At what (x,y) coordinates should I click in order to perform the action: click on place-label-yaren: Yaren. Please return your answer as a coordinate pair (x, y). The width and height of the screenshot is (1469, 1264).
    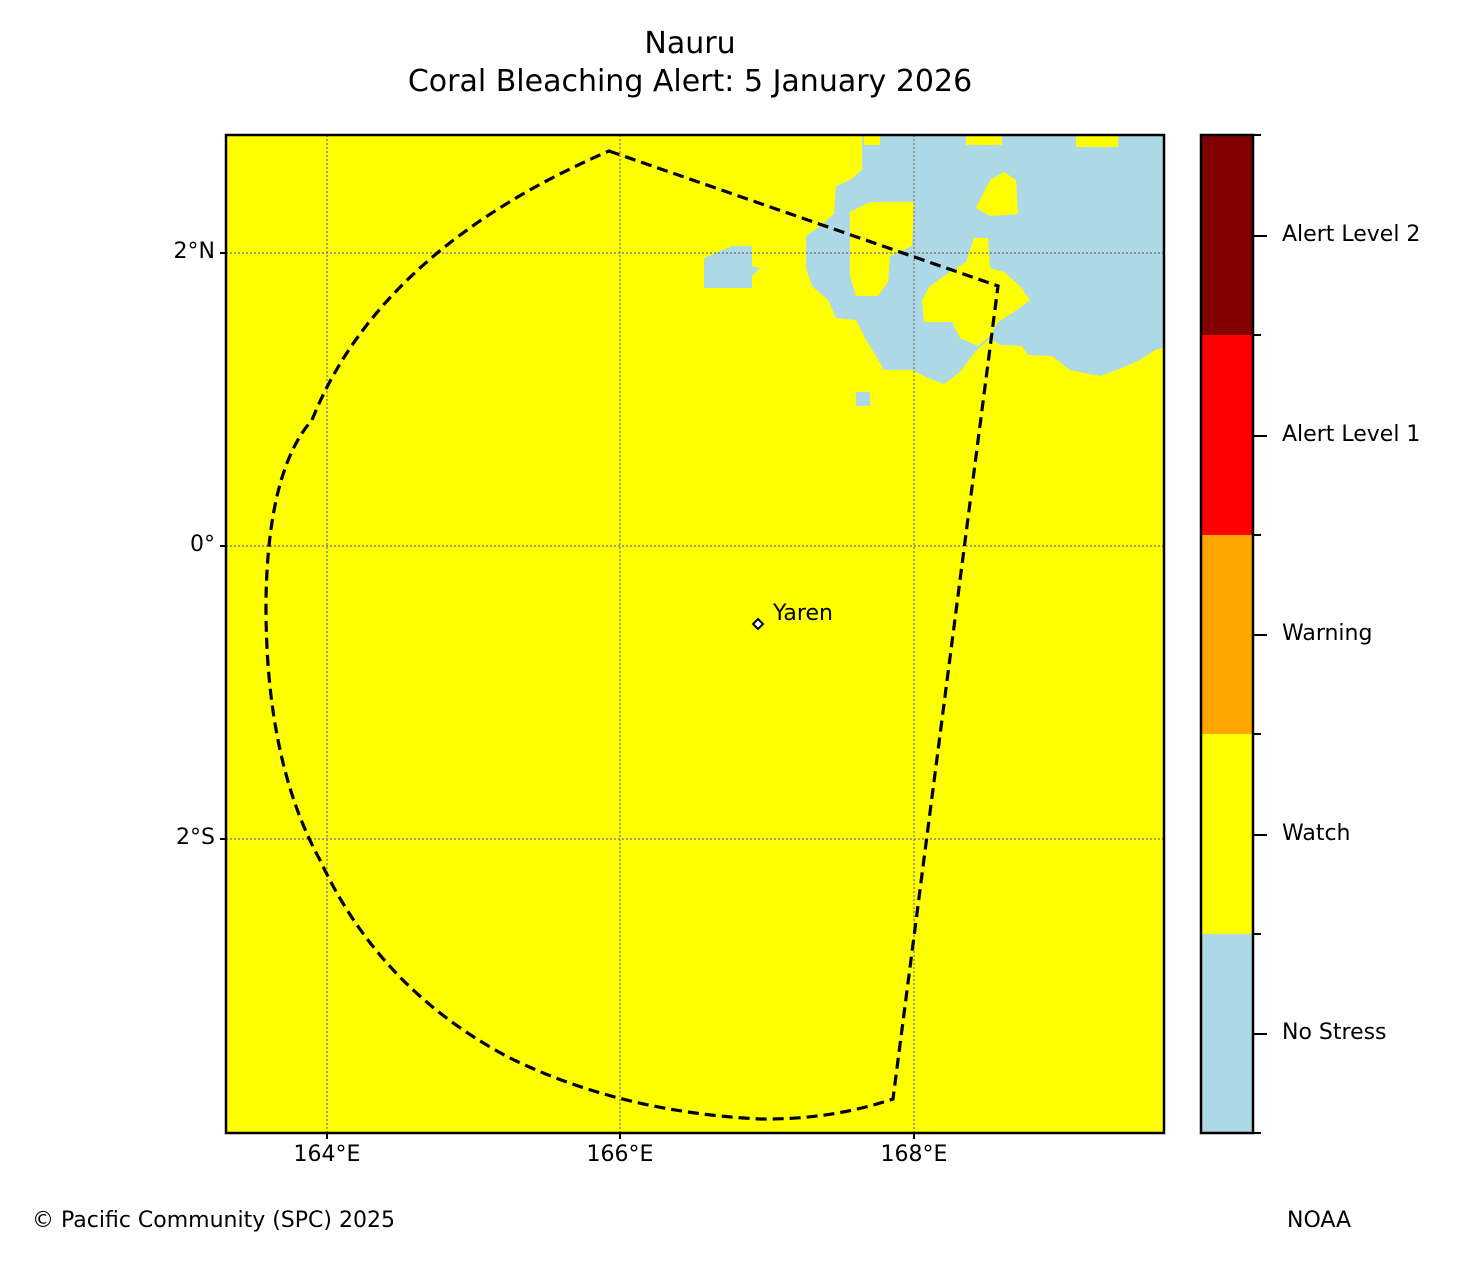
    Looking at the image, I should click on (802, 613).